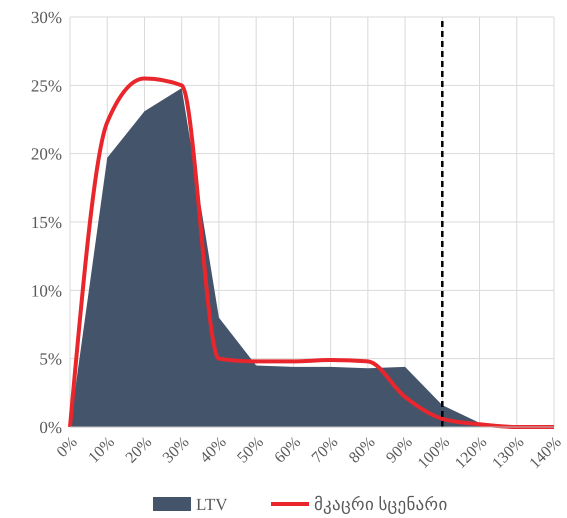  I want to click on y-tick-label: 15%, so click(46, 222).